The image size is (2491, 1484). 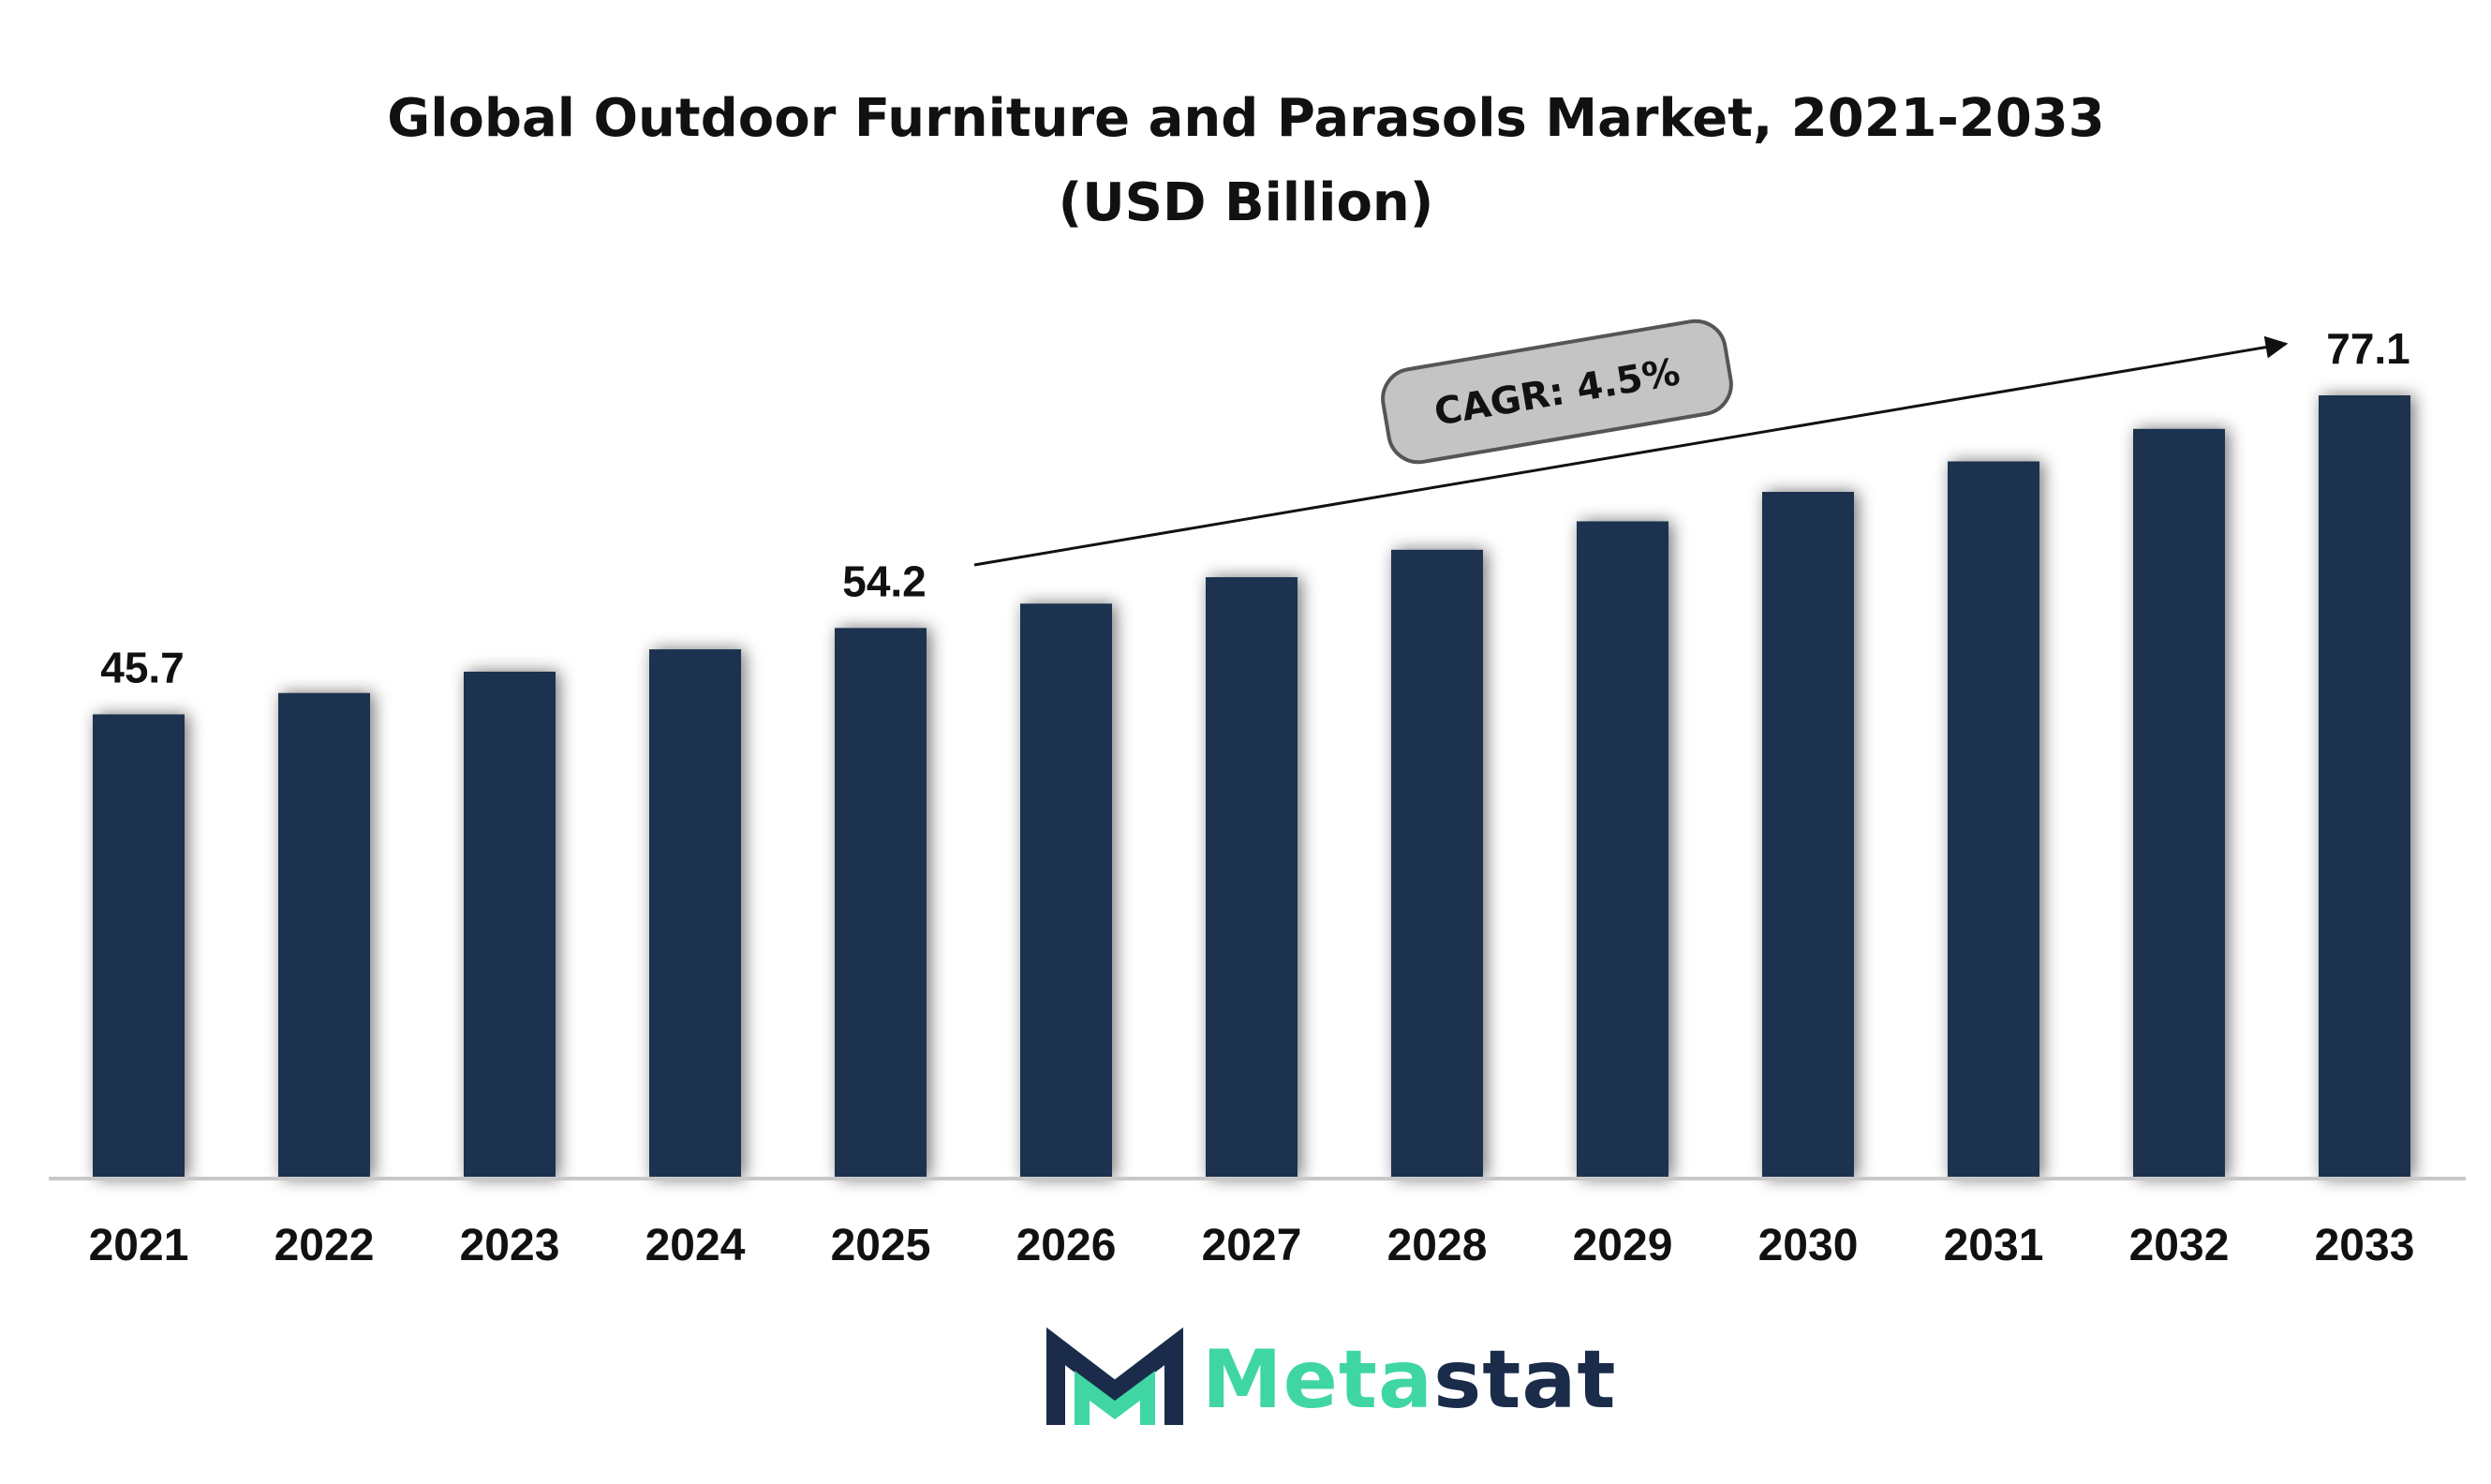 What do you see at coordinates (1437, 864) in the screenshot?
I see `bar-2028` at bounding box center [1437, 864].